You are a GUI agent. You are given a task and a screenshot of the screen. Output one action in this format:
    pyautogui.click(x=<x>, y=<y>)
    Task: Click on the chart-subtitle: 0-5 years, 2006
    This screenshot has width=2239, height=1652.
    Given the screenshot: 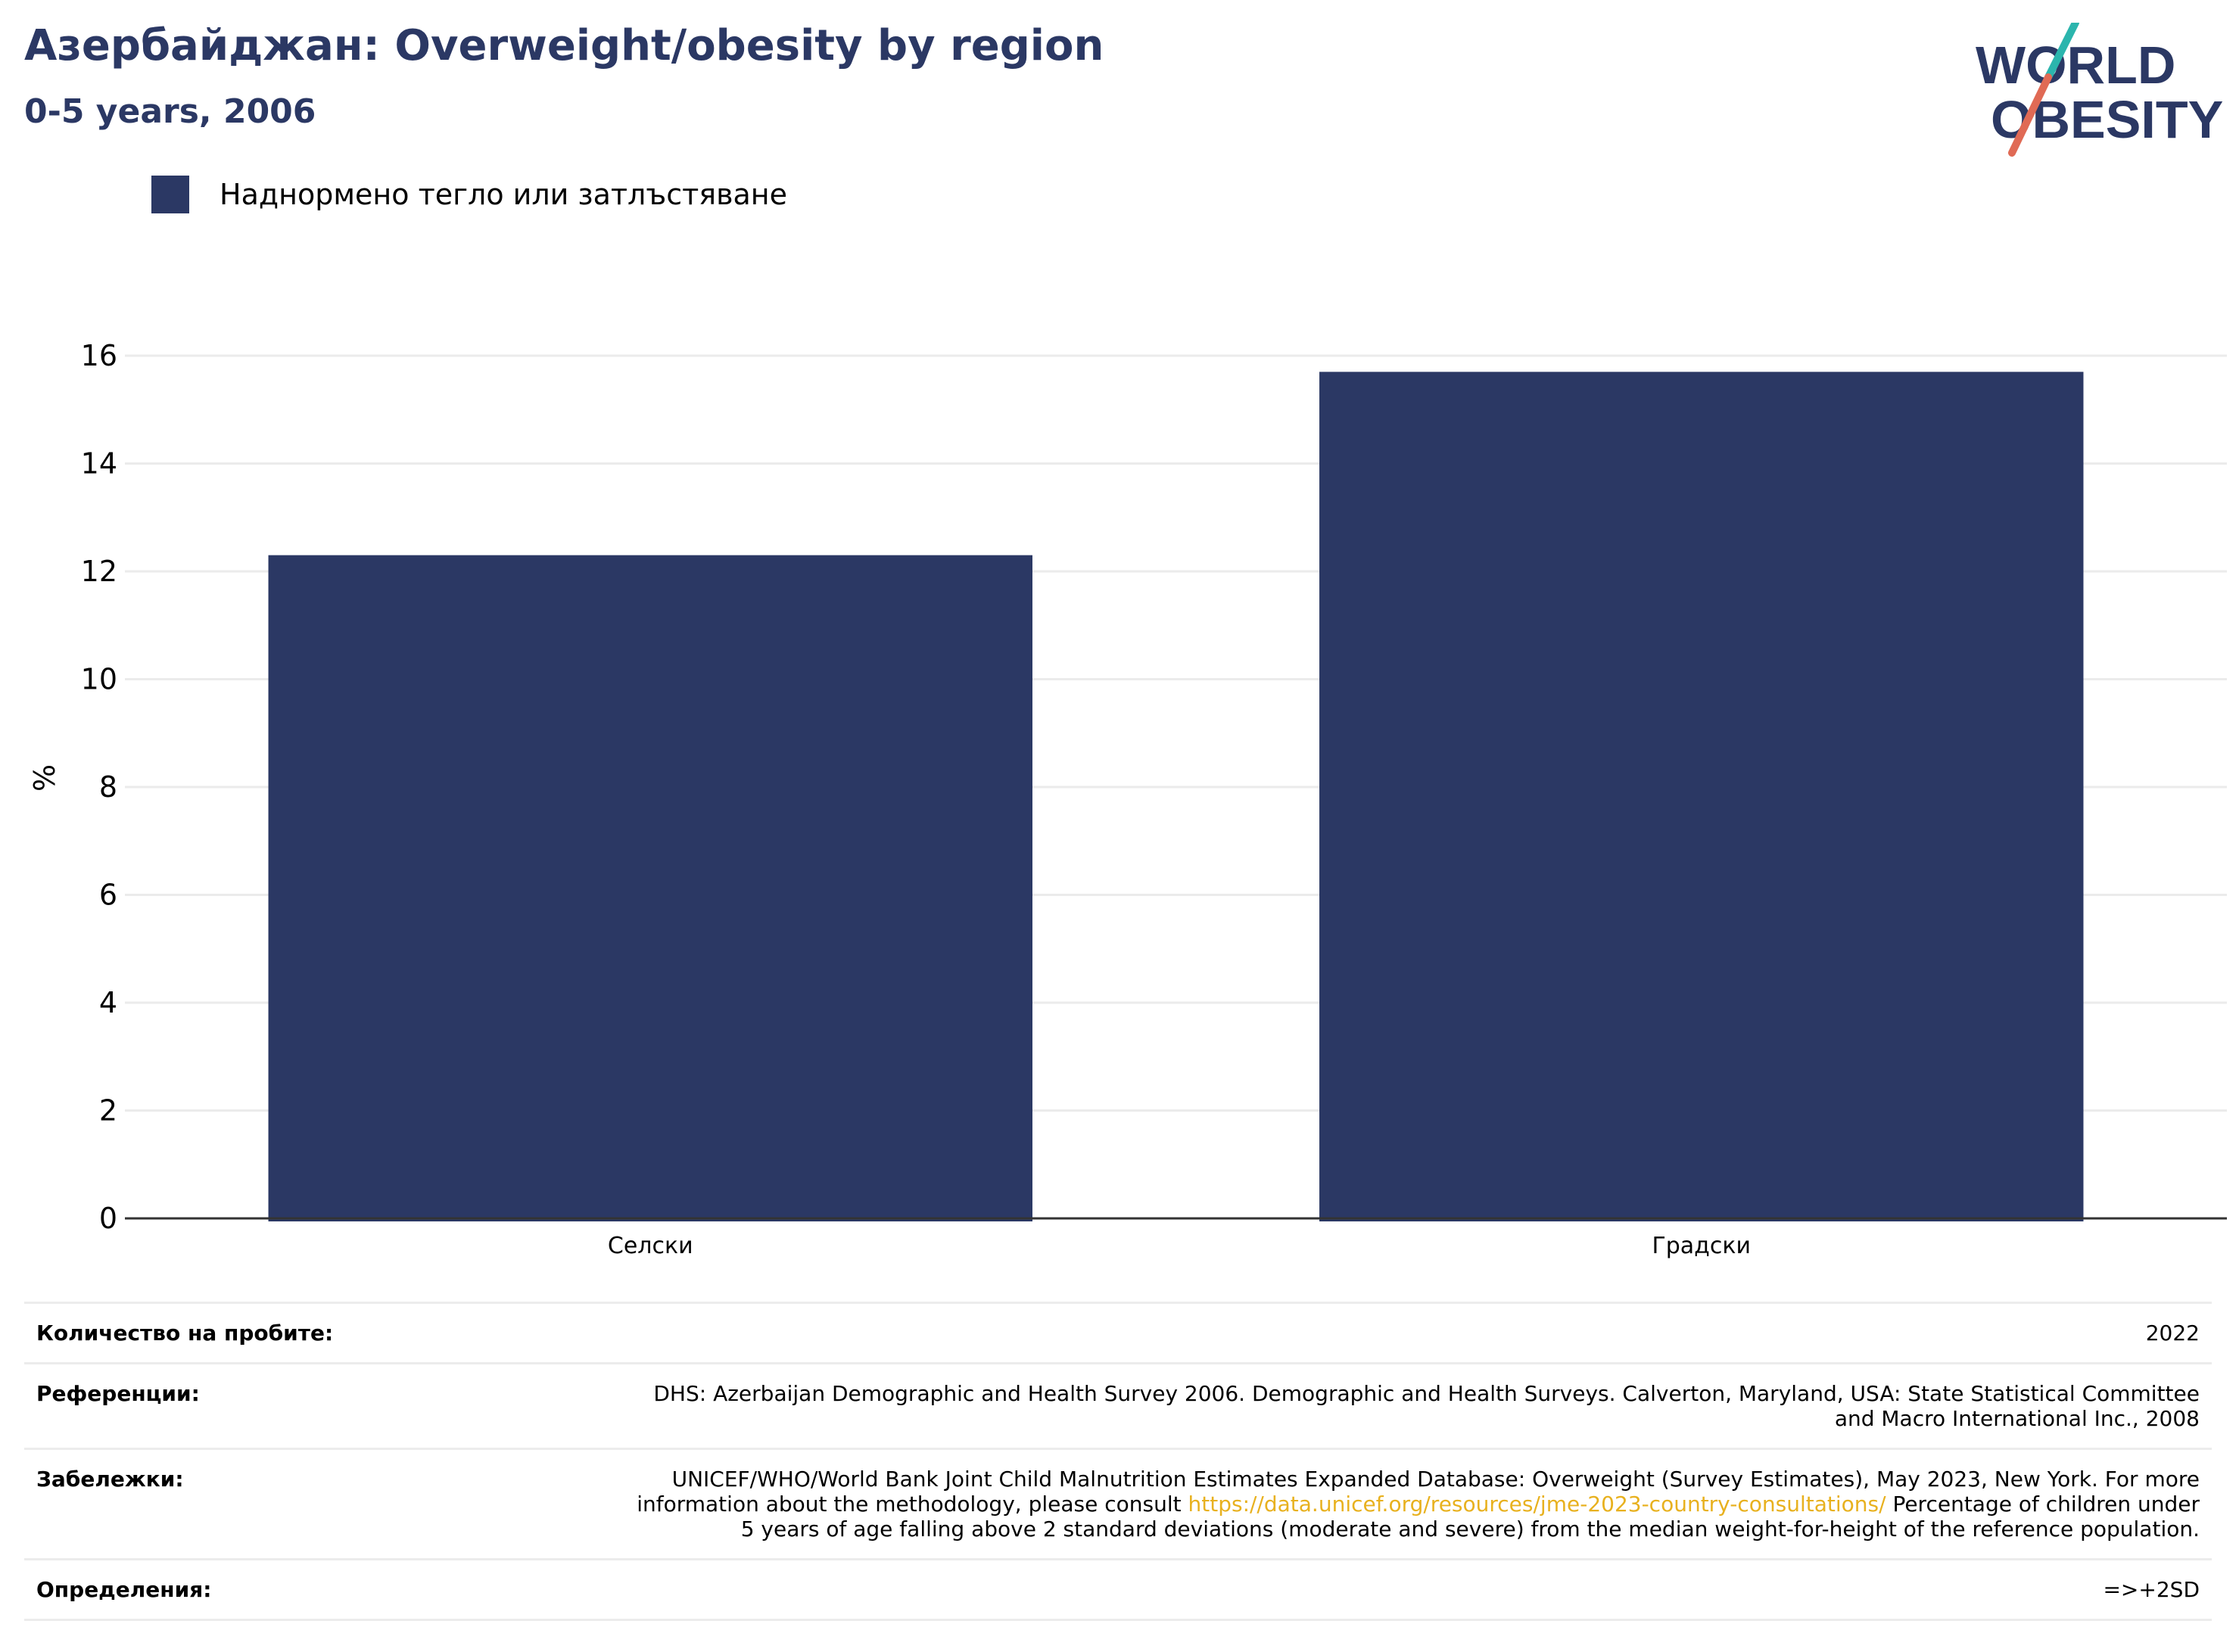 What is the action you would take?
    pyautogui.click(x=170, y=112)
    